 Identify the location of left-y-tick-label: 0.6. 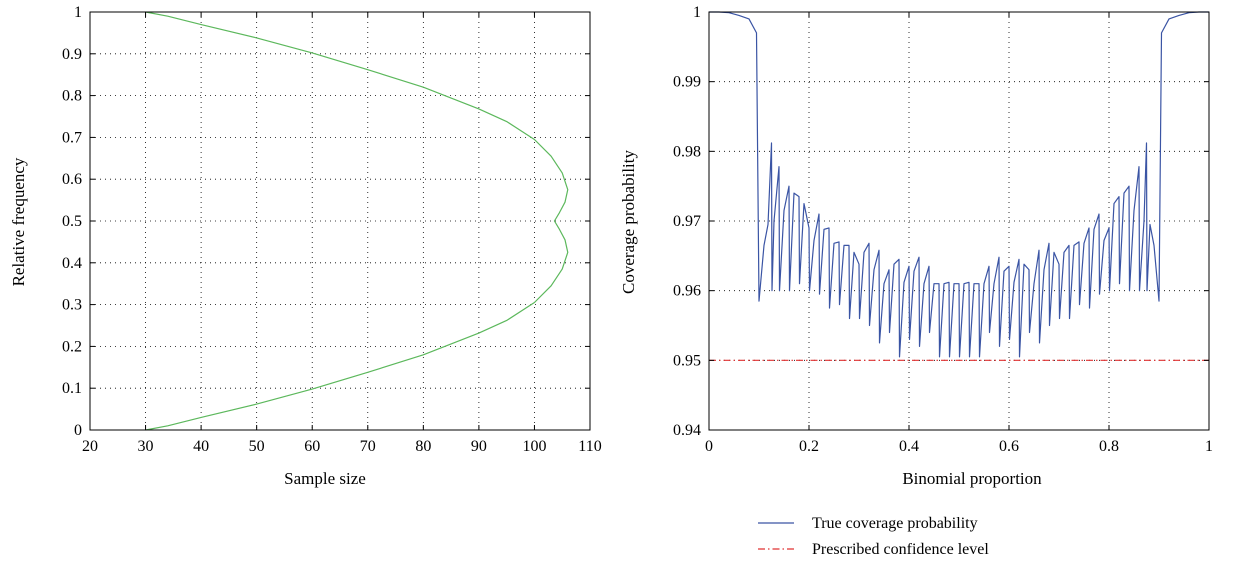
(72, 179).